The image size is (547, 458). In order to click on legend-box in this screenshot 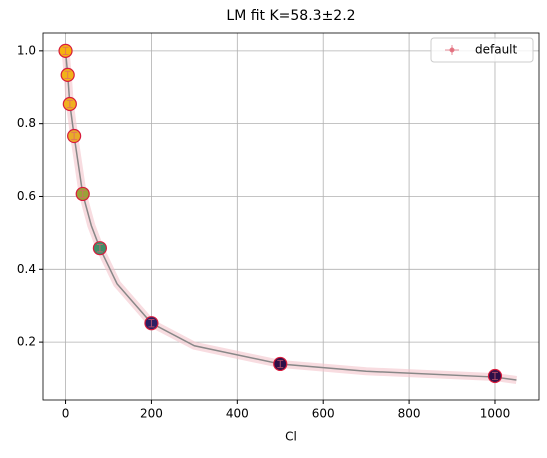, I will do `click(482, 50)`.